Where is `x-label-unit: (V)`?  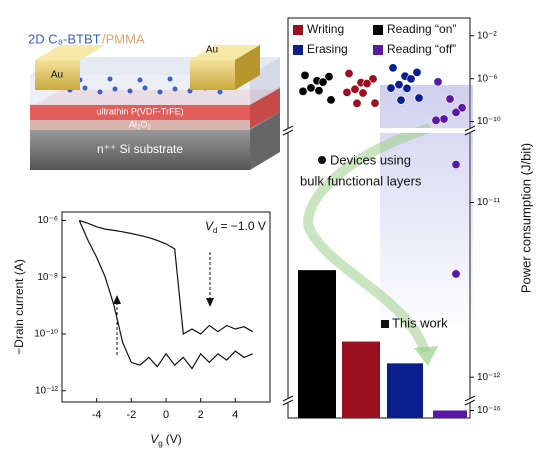 x-label-unit: (V) is located at coordinates (174, 439).